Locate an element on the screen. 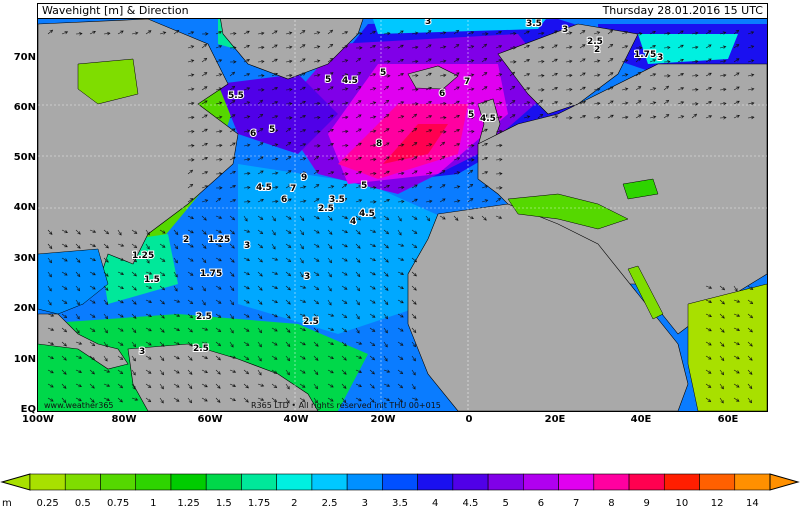 The width and height of the screenshot is (801, 523). wave-height-label: 7 is located at coordinates (293, 189).